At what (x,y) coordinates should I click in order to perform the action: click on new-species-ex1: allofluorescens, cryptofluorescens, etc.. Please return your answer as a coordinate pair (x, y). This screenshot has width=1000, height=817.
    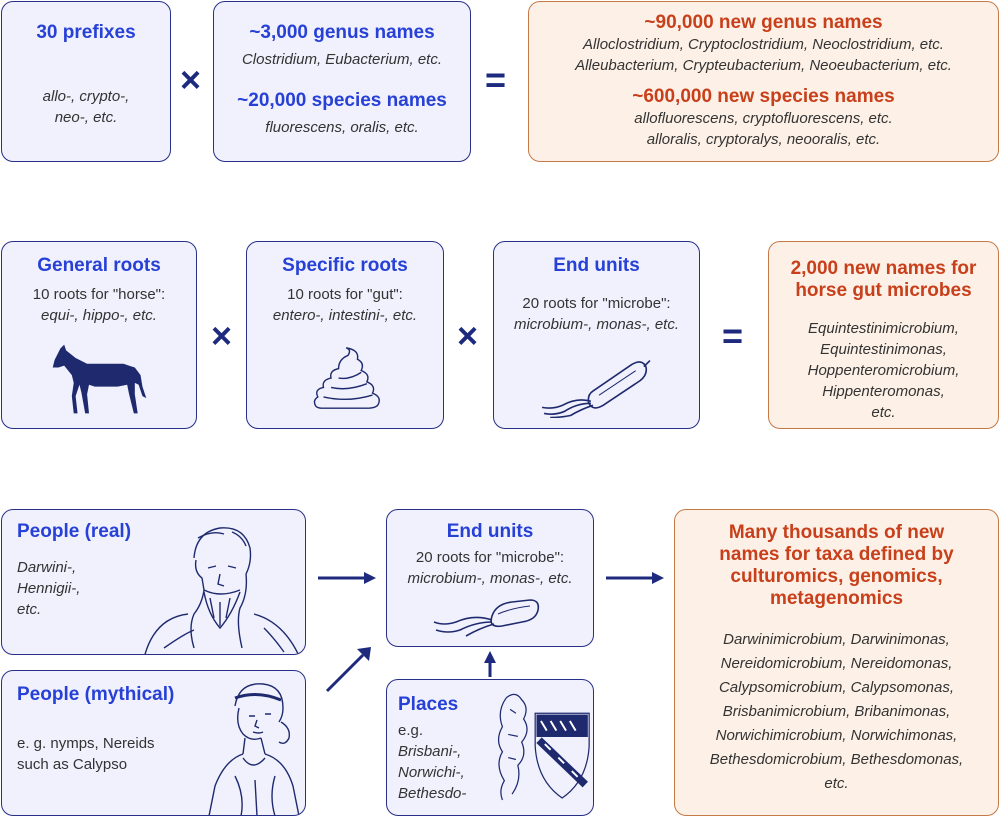
    Looking at the image, I should click on (763, 118).